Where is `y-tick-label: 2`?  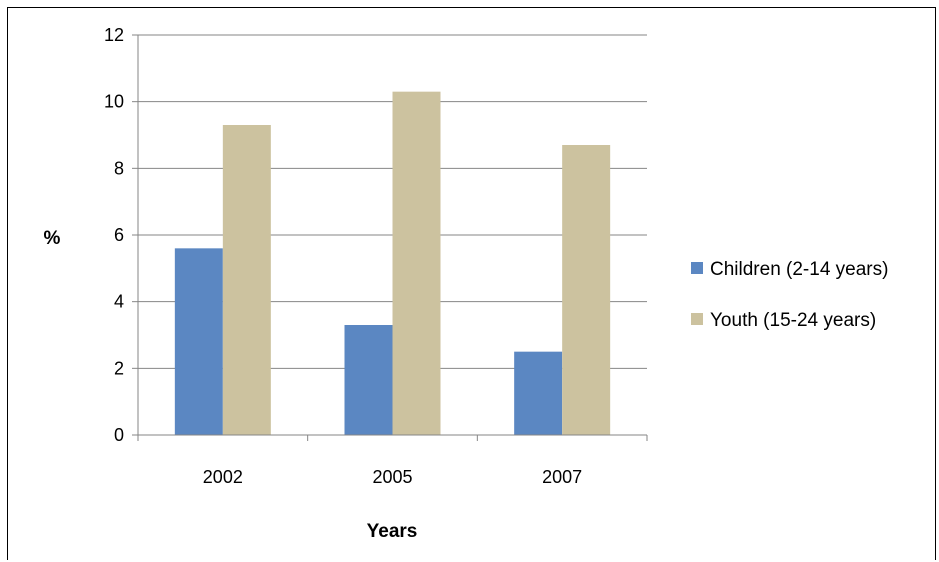
y-tick-label: 2 is located at coordinates (119, 368).